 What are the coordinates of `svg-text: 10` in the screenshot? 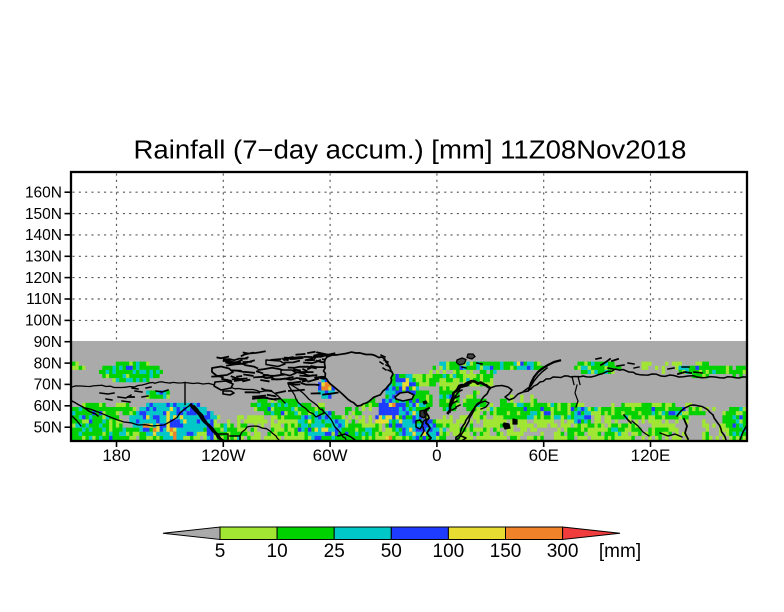 It's located at (277, 551).